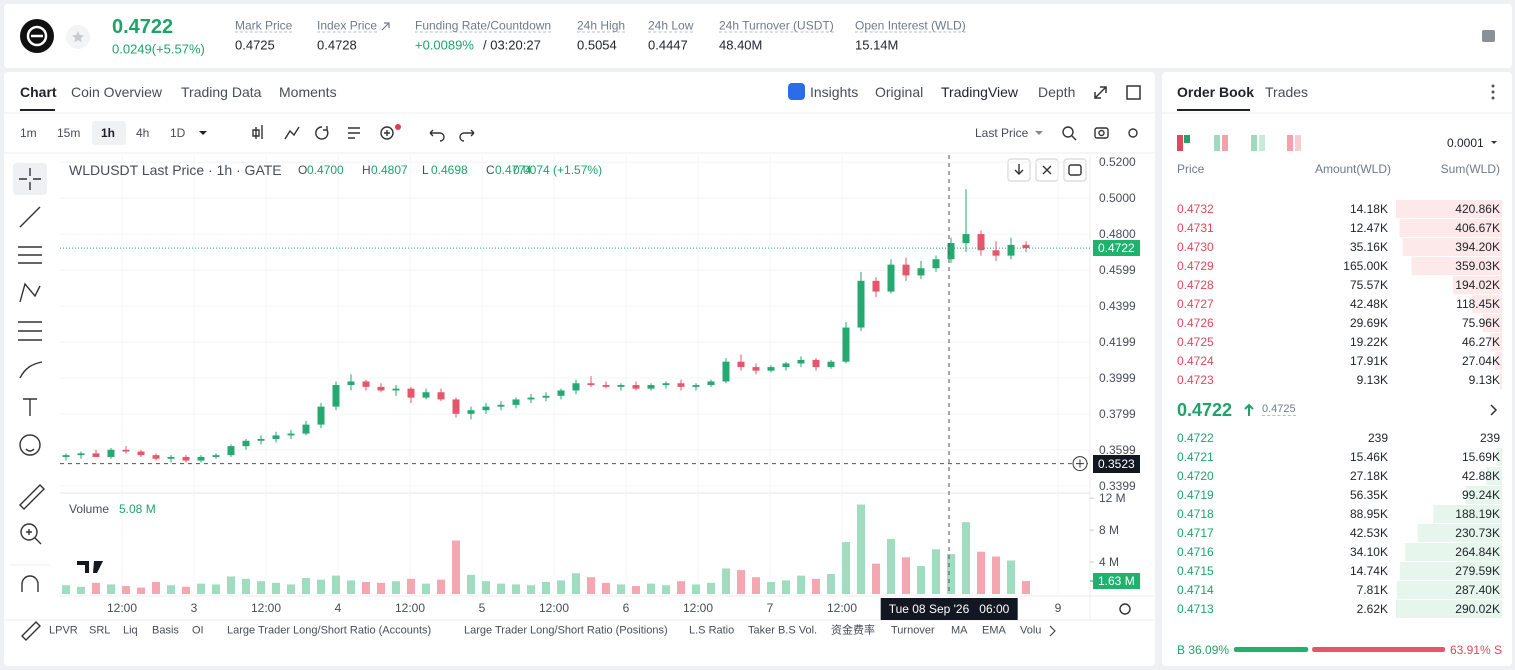 This screenshot has width=1515, height=670. Describe the element at coordinates (1494, 410) in the screenshot. I see `mid-more` at that location.